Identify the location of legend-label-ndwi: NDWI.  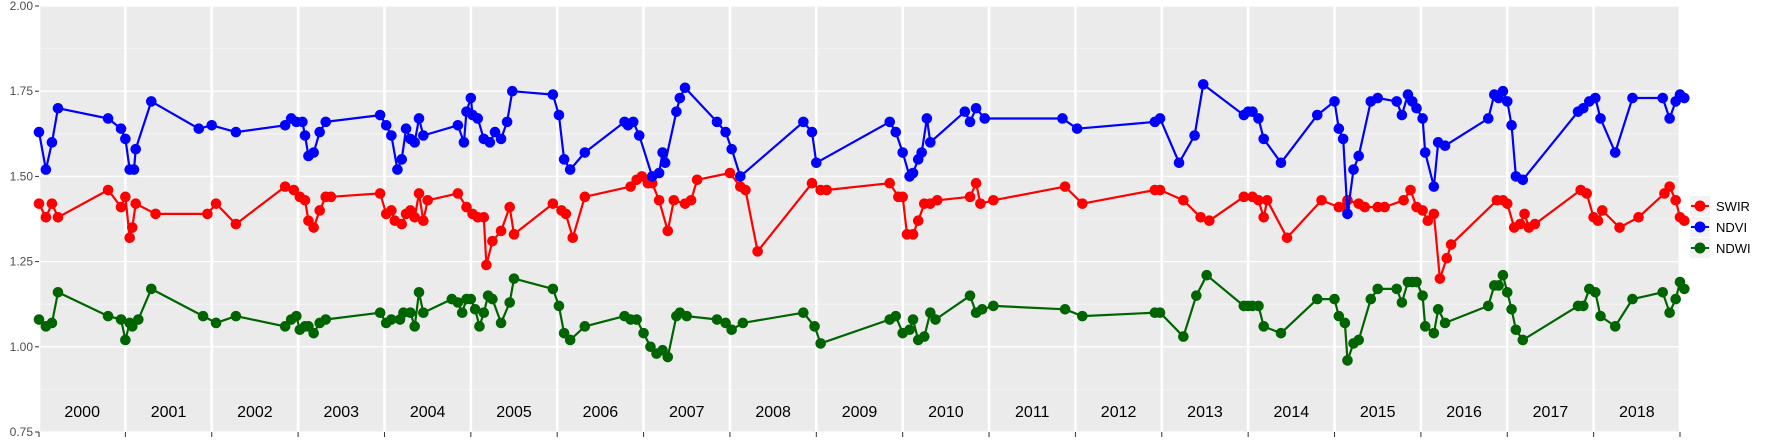
(1733, 248).